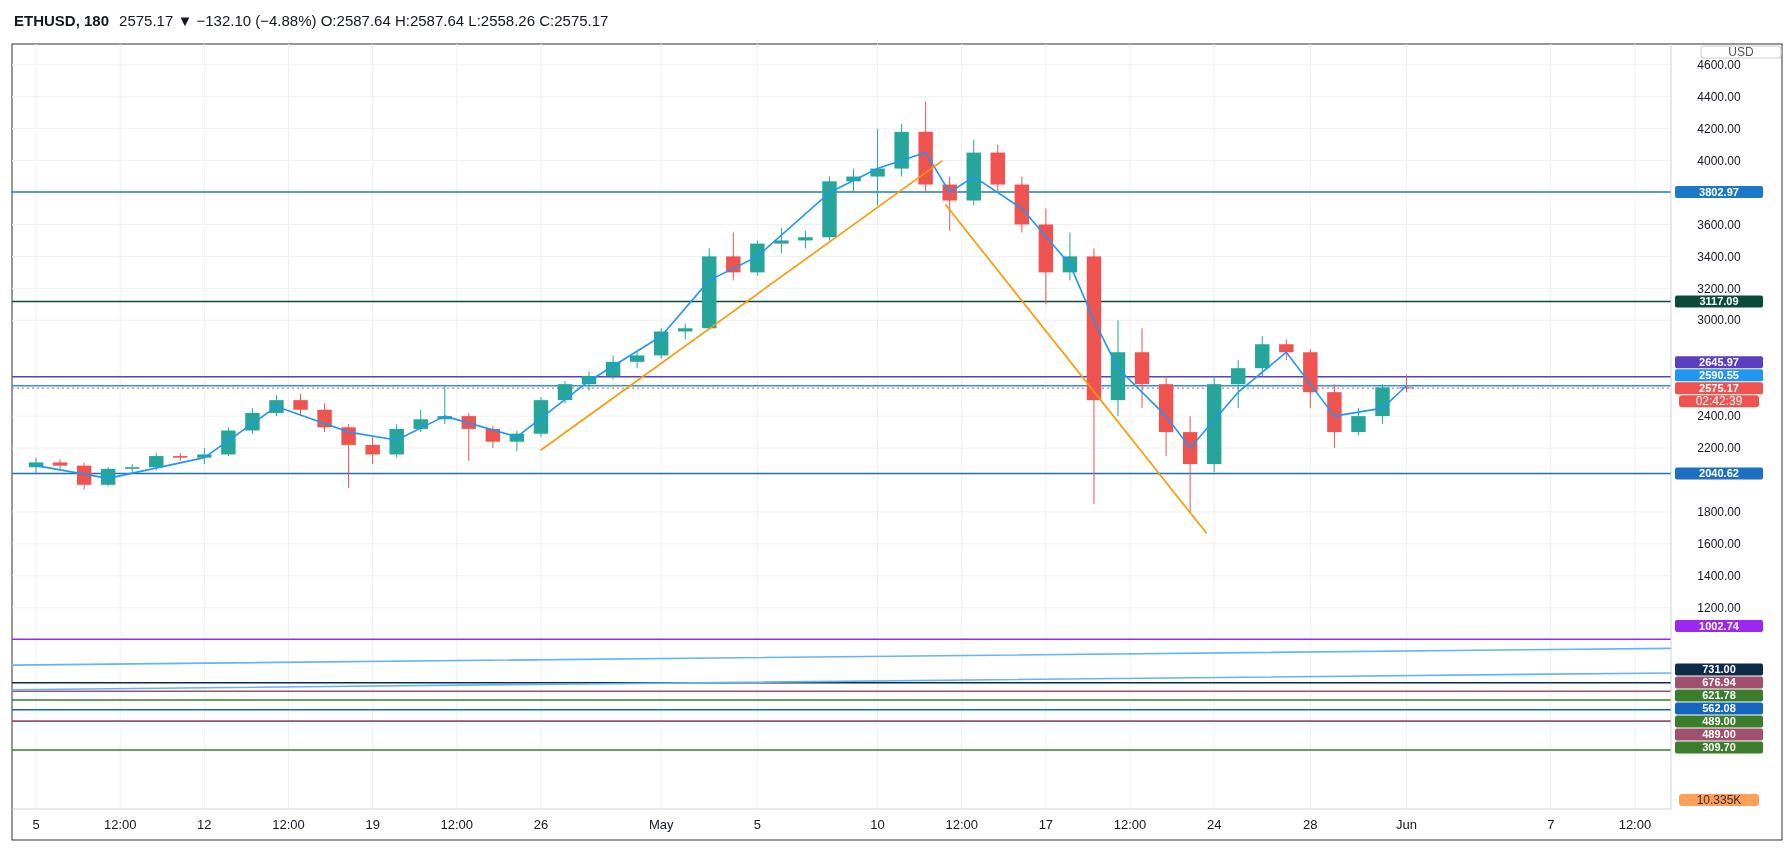  I want to click on ref-line-label: 1002.74, so click(1719, 625).